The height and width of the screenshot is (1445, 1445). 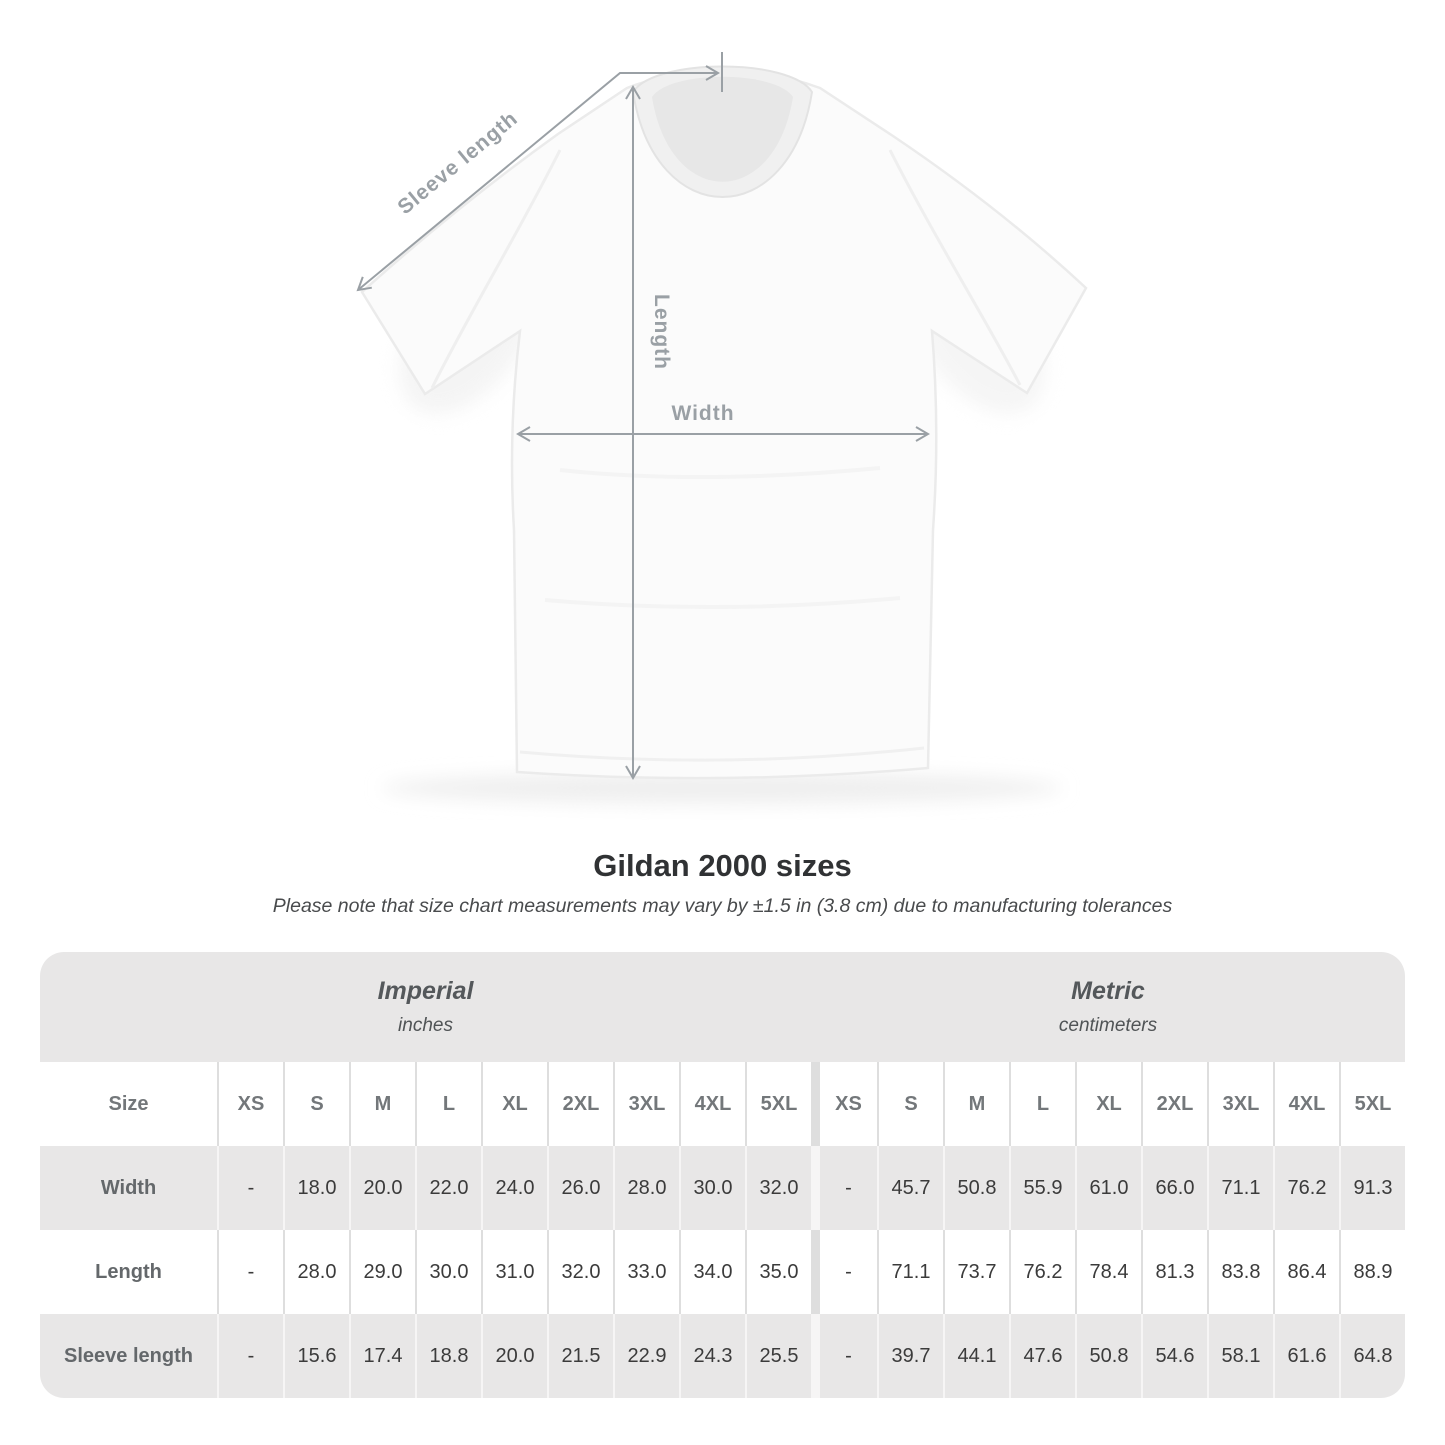 I want to click on hem-seam, so click(x=722, y=754).